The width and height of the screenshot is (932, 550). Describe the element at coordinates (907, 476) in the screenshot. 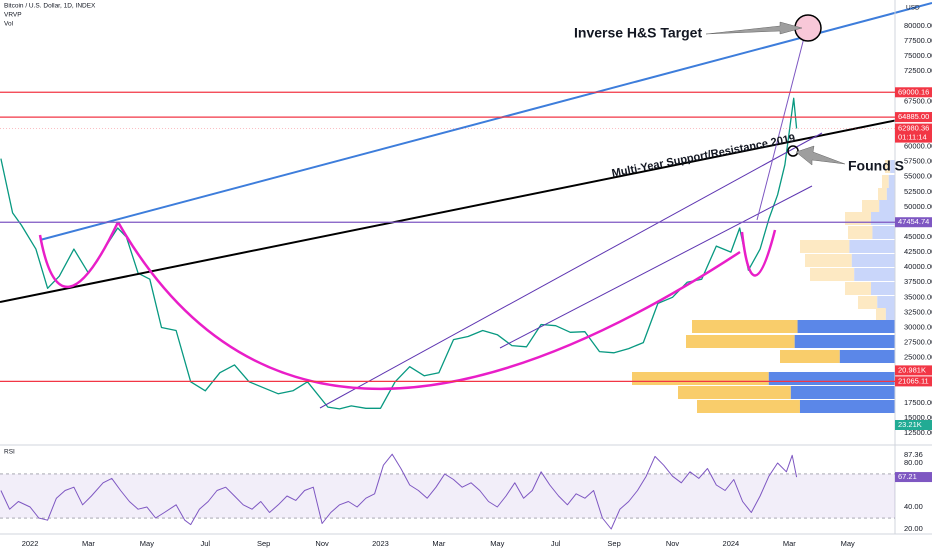

I see `rsi-current: 67.21` at that location.